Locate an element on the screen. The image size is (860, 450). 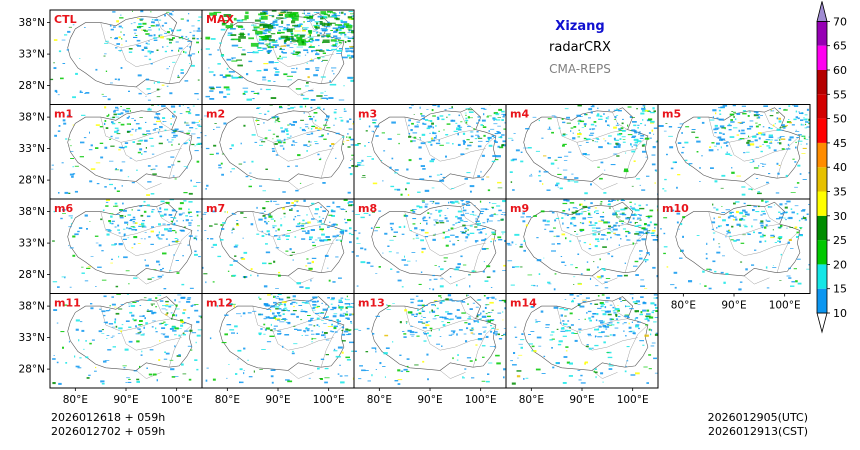
colorbar-tick-label: 35 is located at coordinates (840, 192).